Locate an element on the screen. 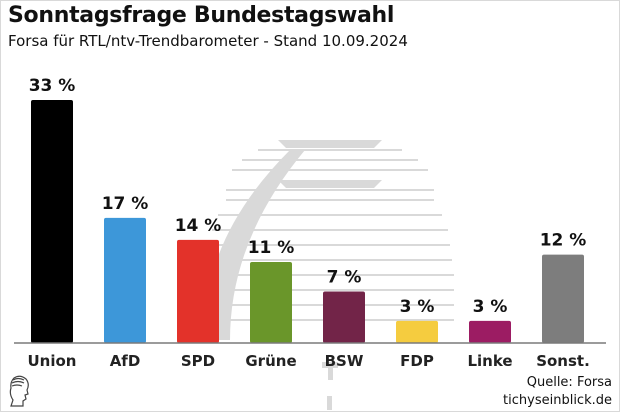 This screenshot has width=620, height=412. value-label: 14 % is located at coordinates (198, 226).